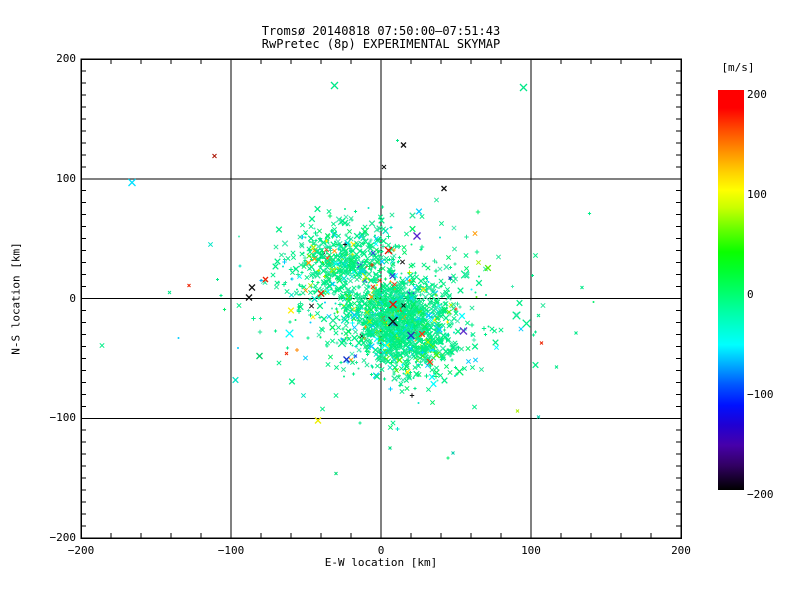 Image resolution: width=800 pixels, height=600 pixels. I want to click on plot-title-line1: Tromsø 20140818 07:50:00–07:51:43, so click(381, 31).